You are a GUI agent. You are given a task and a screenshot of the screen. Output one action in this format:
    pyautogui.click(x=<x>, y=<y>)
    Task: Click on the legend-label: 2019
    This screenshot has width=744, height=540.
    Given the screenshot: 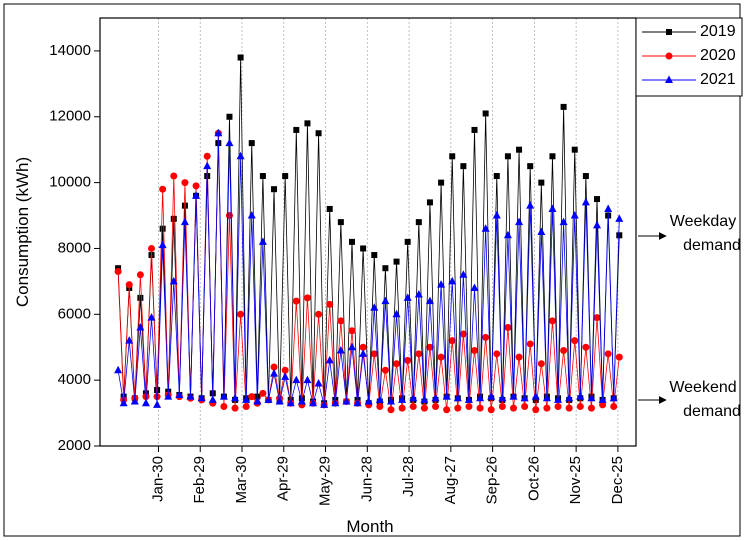 What is the action you would take?
    pyautogui.click(x=718, y=31)
    